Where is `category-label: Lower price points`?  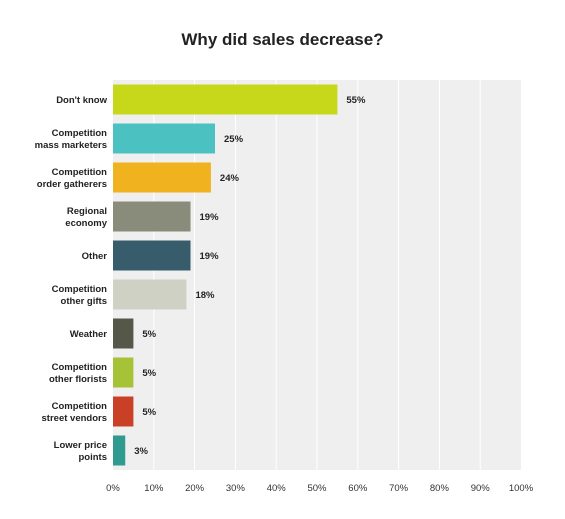 category-label: Lower price points is located at coordinates (80, 451).